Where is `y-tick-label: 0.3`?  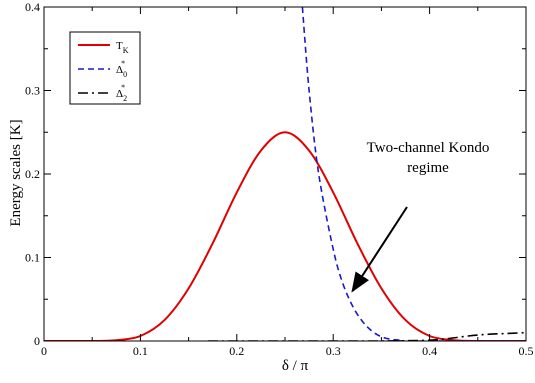 y-tick-label: 0.3 is located at coordinates (32, 91).